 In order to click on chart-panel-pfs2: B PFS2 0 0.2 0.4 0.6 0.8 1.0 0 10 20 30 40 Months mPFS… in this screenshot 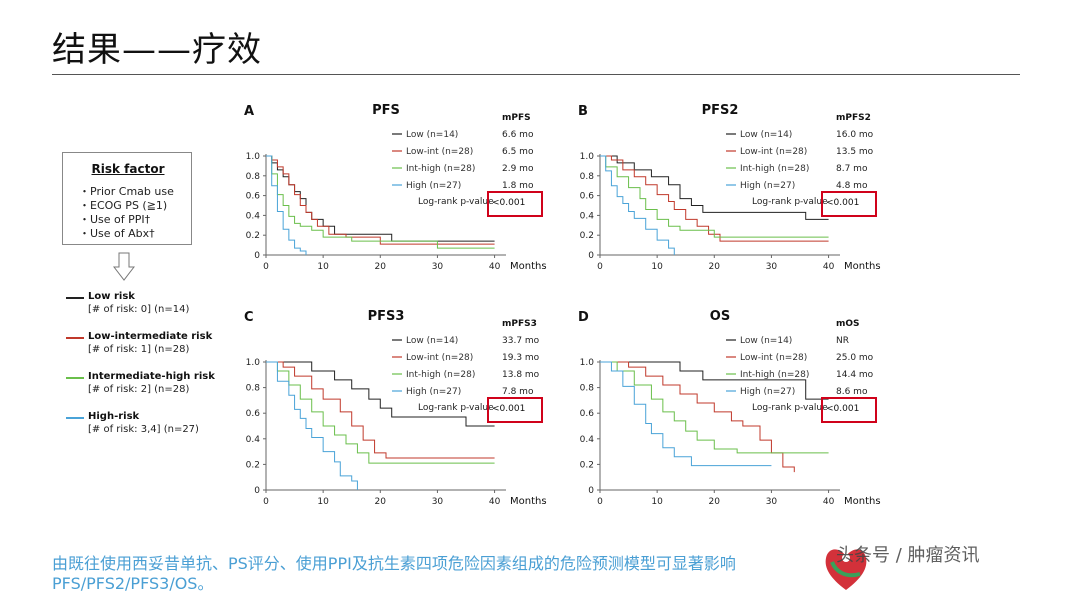, I will do `click(729, 187)`.